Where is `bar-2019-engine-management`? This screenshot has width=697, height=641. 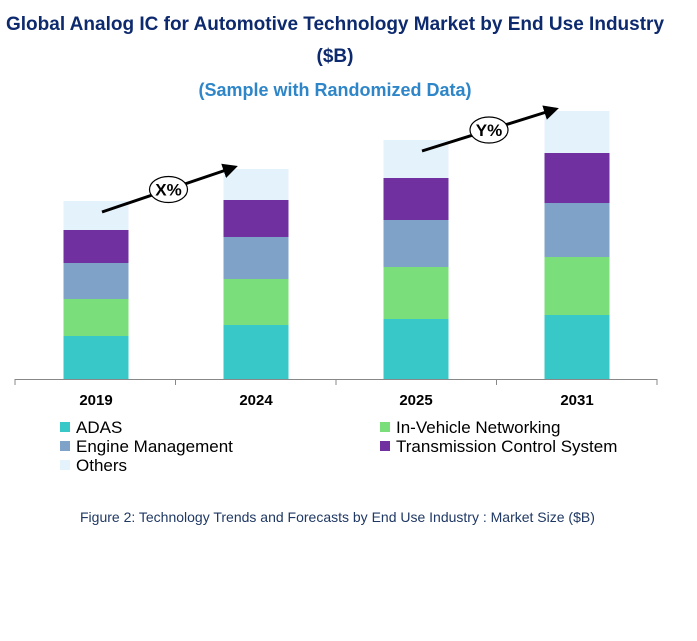
bar-2019-engine-management is located at coordinates (96, 281).